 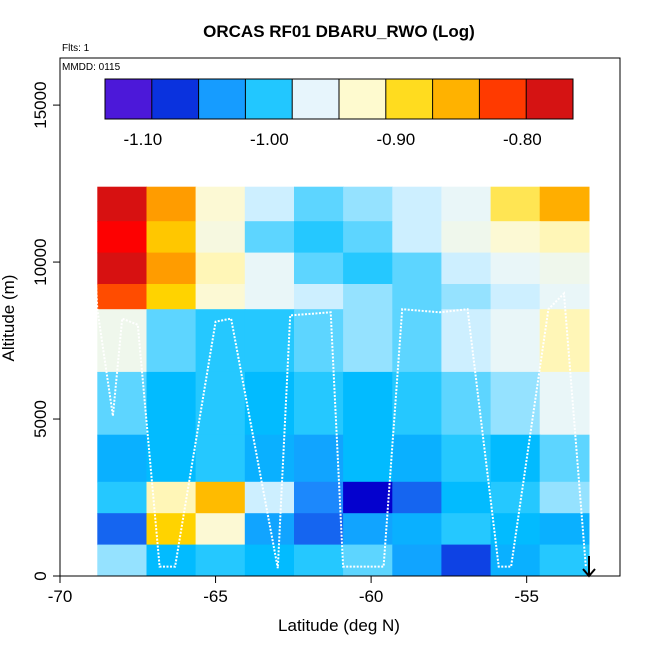 I want to click on x-axis-label: Latitude (deg N), so click(x=339, y=625).